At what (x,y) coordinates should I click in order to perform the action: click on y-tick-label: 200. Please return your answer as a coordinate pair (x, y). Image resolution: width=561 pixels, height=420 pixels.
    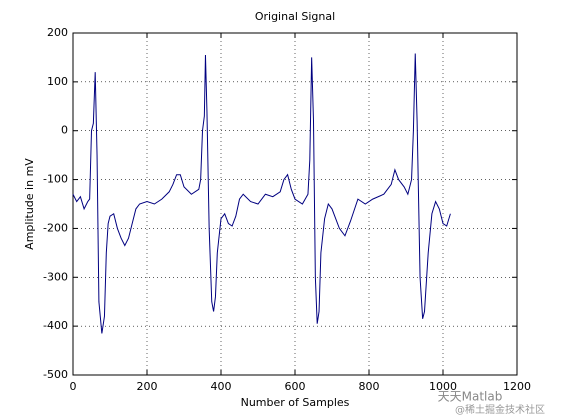
    Looking at the image, I should click on (57, 32).